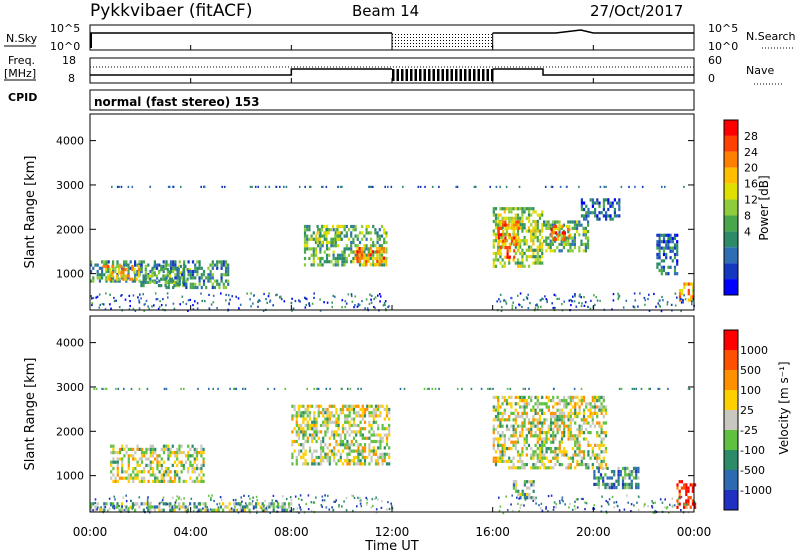 This screenshot has width=800, height=554. I want to click on nave-tick-top: 60, so click(715, 60).